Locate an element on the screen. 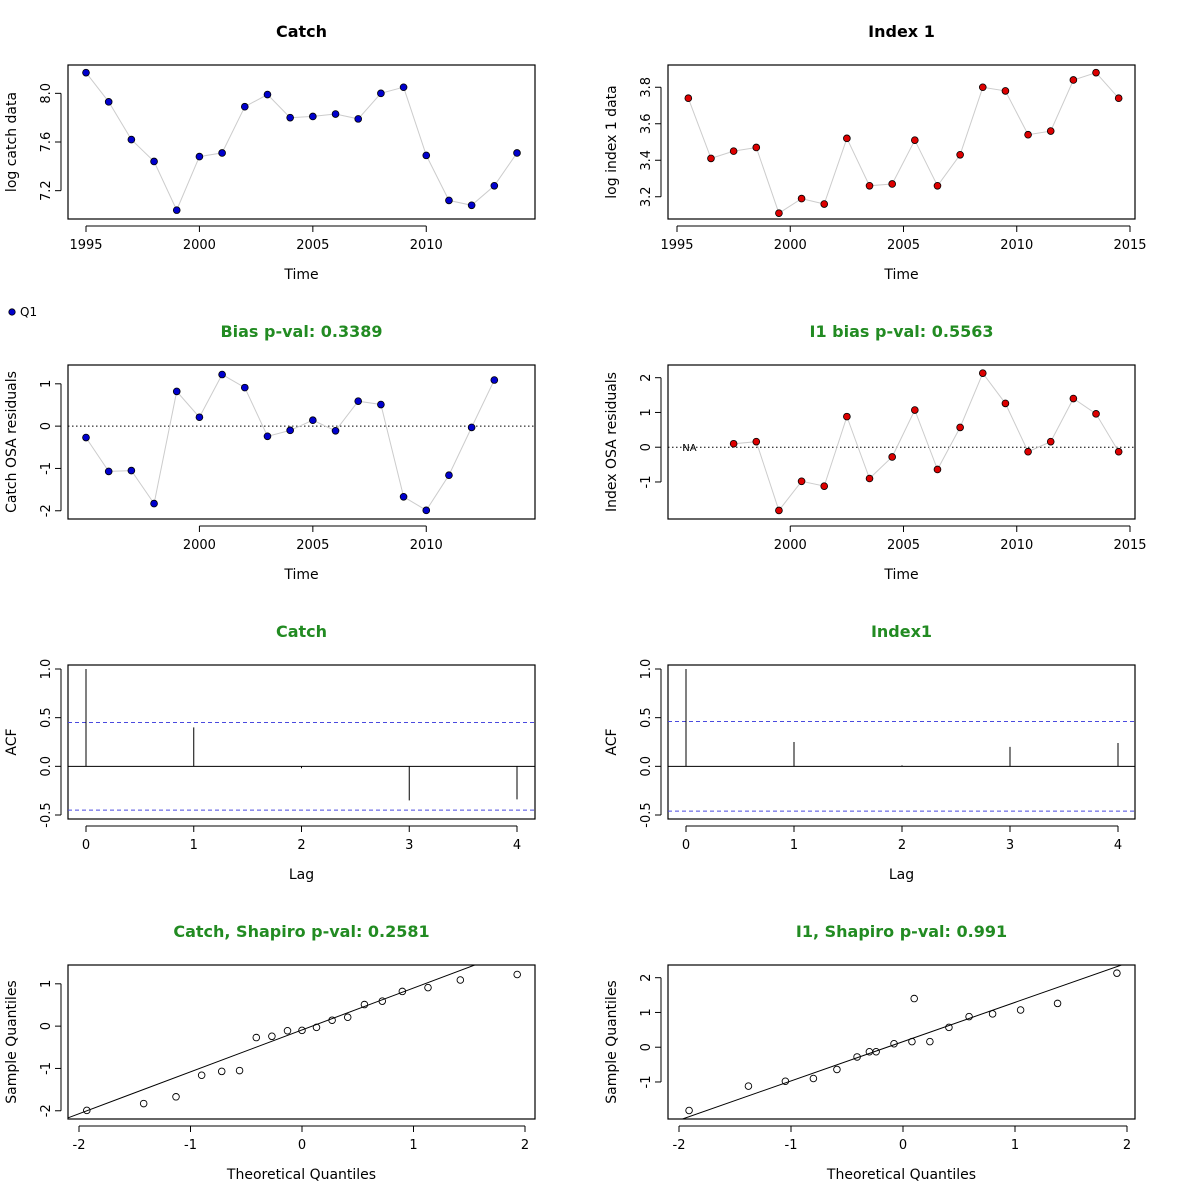 This screenshot has width=1200, height=1200. chart-title: Bias p-val: 0.3389 is located at coordinates (301, 331).